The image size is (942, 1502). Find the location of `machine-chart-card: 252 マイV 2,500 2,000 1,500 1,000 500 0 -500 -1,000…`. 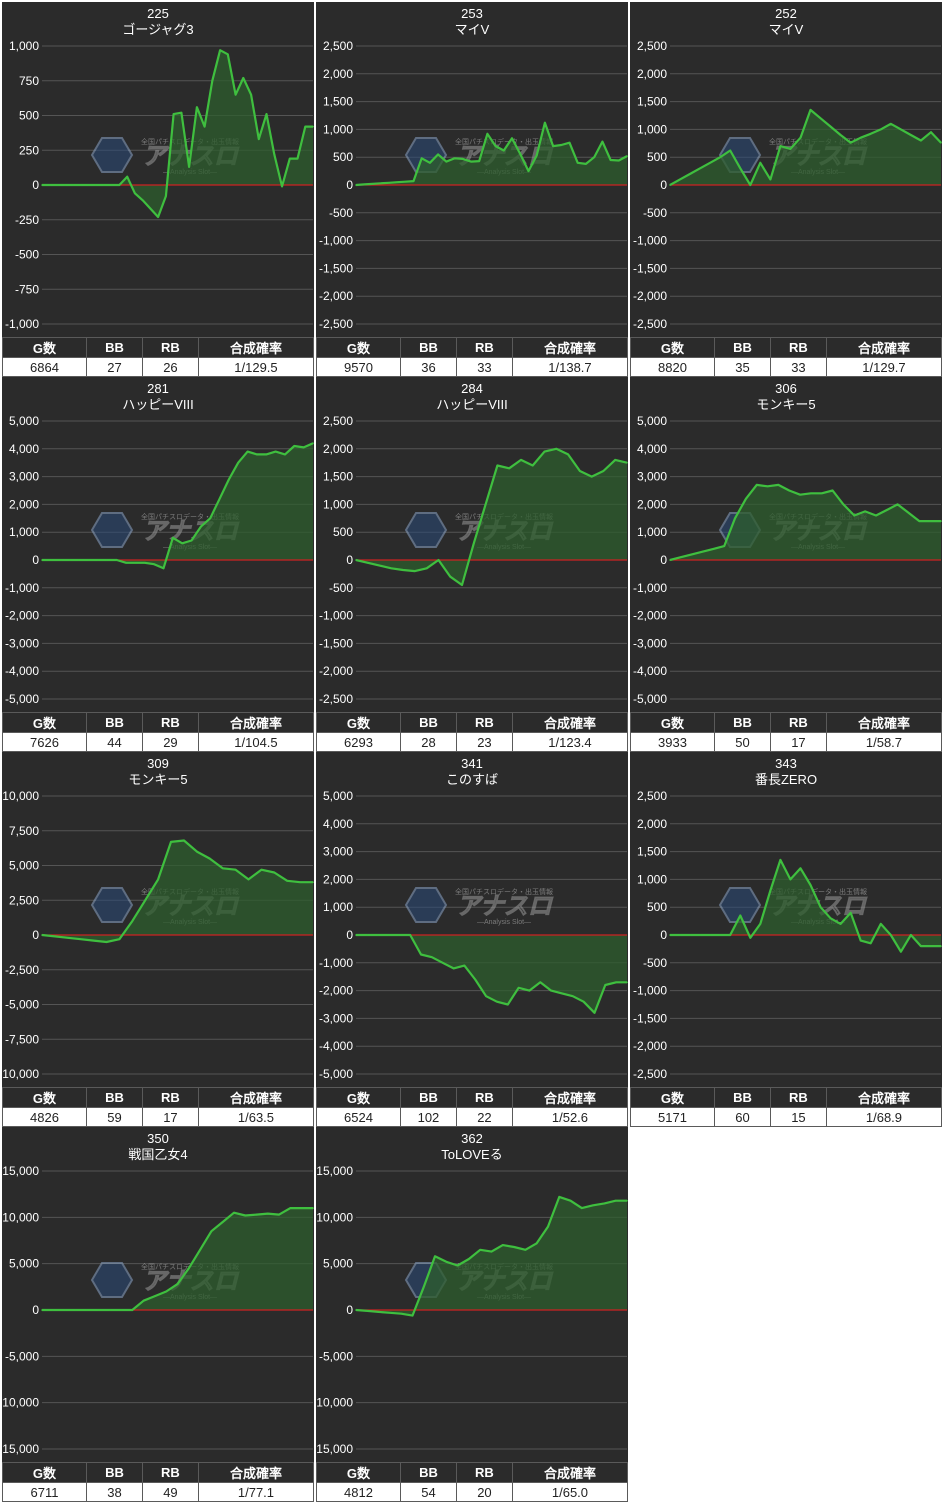

machine-chart-card: 252 マイV 2,500 2,000 1,500 1,000 500 0 -500 -1,000… is located at coordinates (786, 189).